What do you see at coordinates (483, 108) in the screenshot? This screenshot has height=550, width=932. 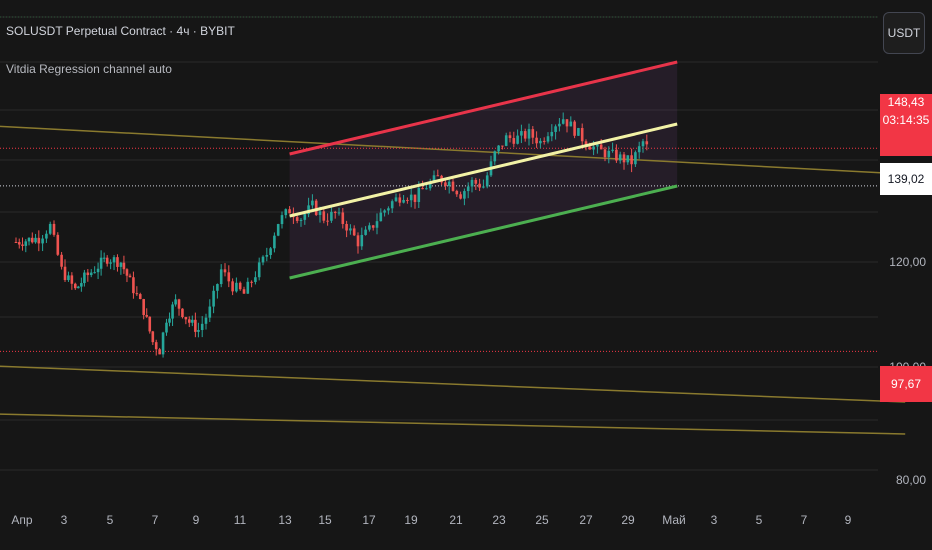 I see `channel-upper-line` at bounding box center [483, 108].